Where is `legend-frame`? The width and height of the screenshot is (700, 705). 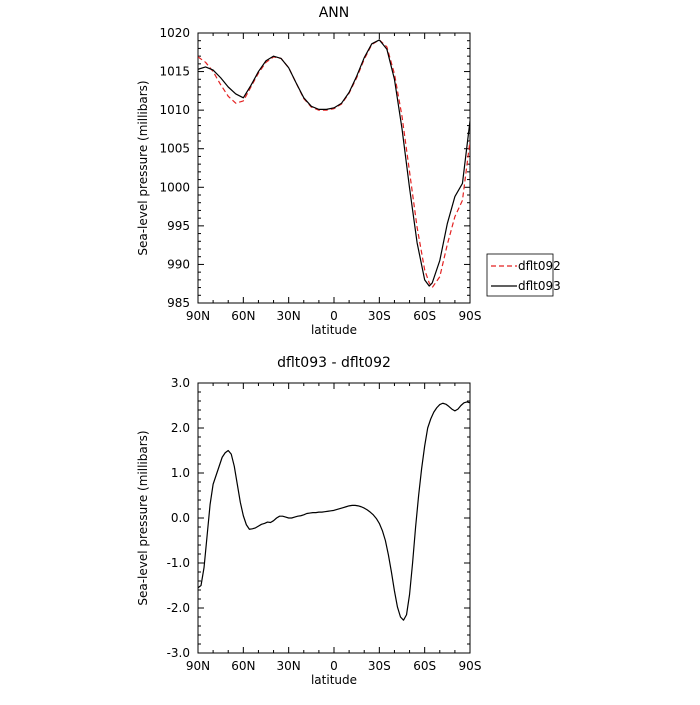
legend-frame is located at coordinates (520, 275).